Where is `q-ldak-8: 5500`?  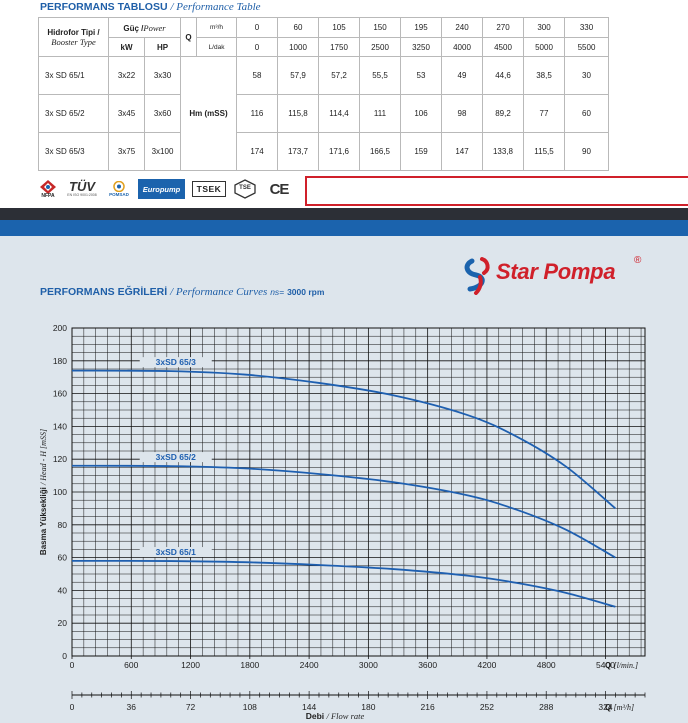 q-ldak-8: 5500 is located at coordinates (586, 47).